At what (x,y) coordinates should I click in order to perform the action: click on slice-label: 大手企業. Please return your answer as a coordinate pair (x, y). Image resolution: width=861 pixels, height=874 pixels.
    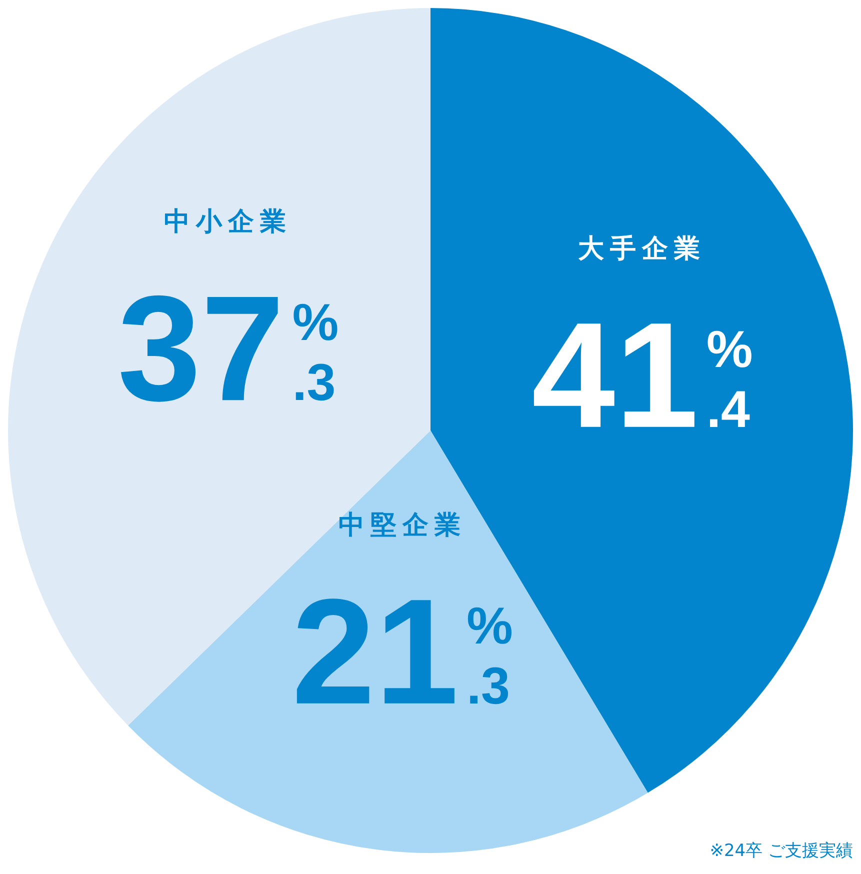
    Looking at the image, I should click on (642, 249).